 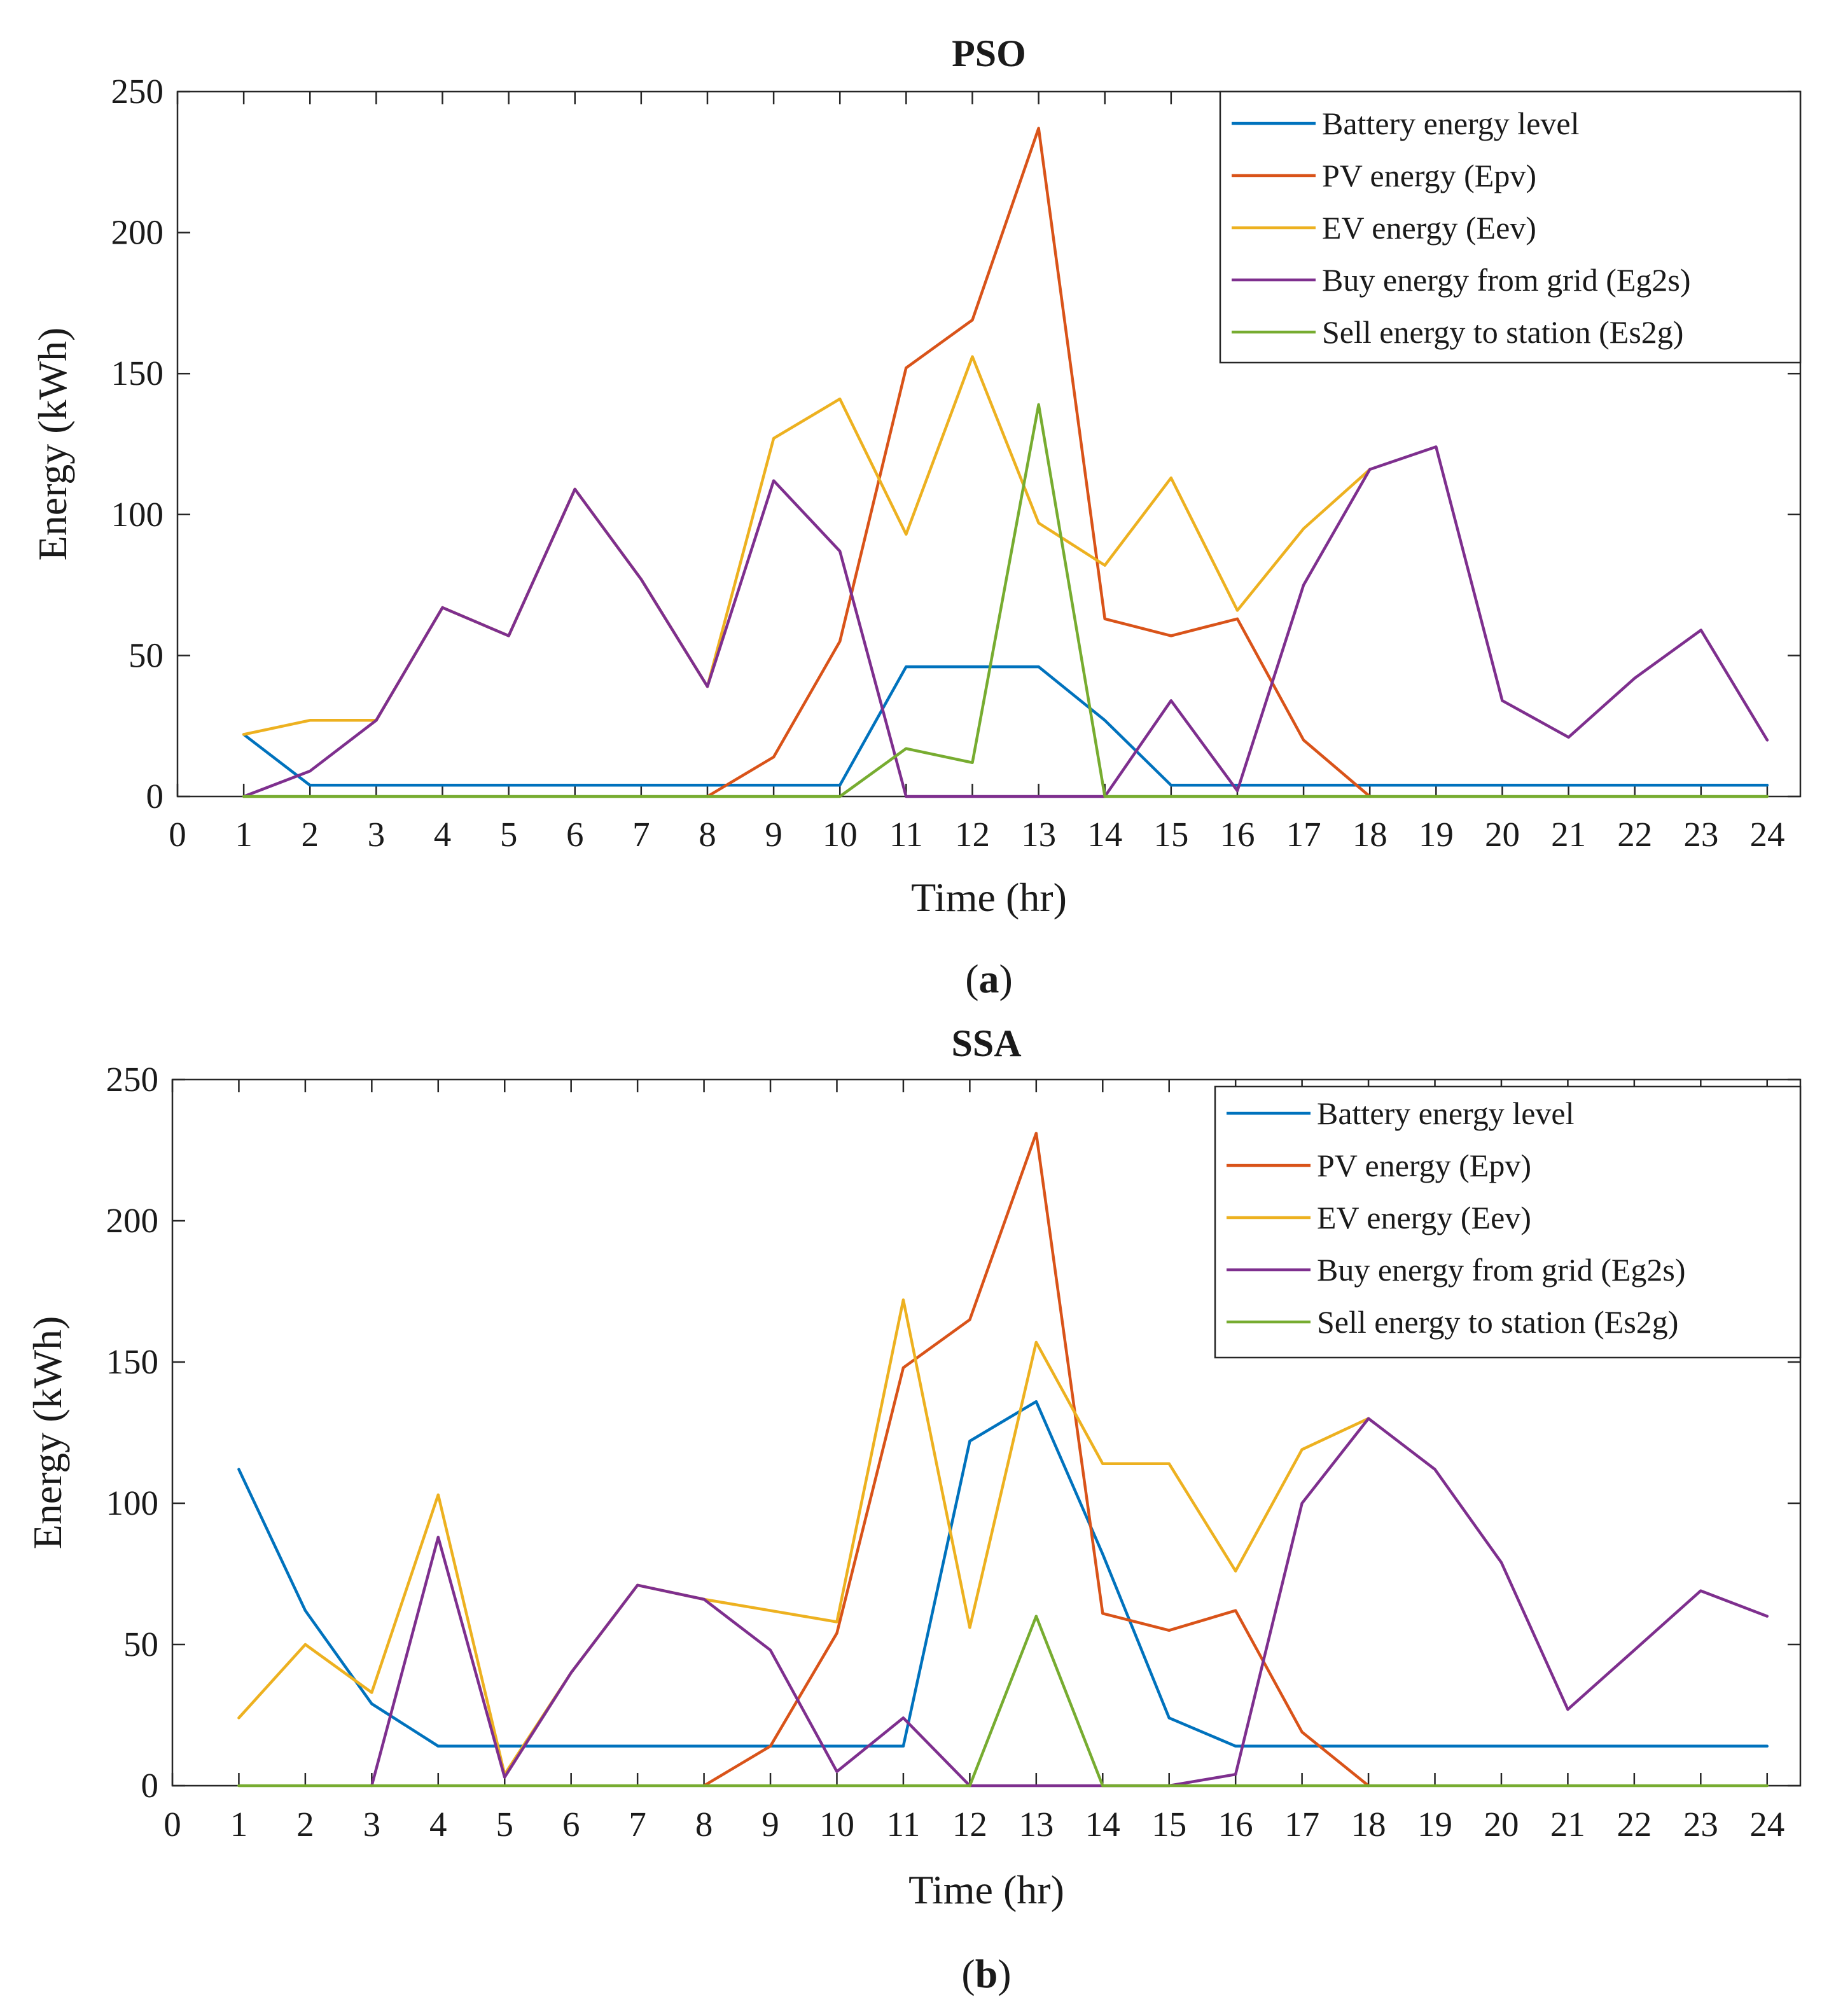 I want to click on panel-caption: (a), so click(x=989, y=978).